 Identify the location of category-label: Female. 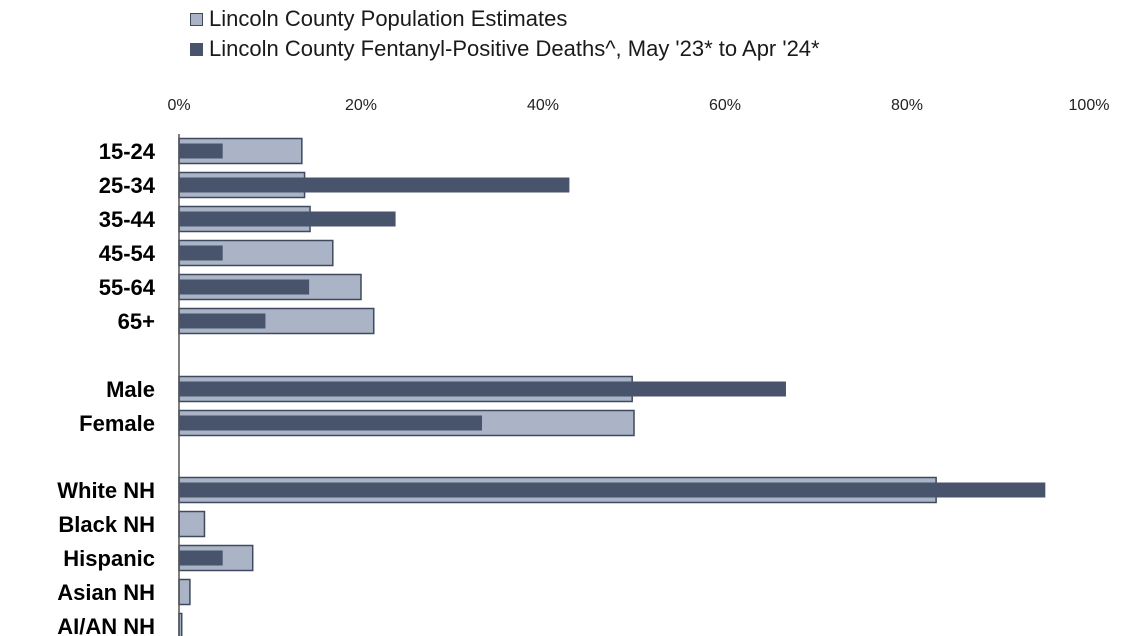
(117, 423).